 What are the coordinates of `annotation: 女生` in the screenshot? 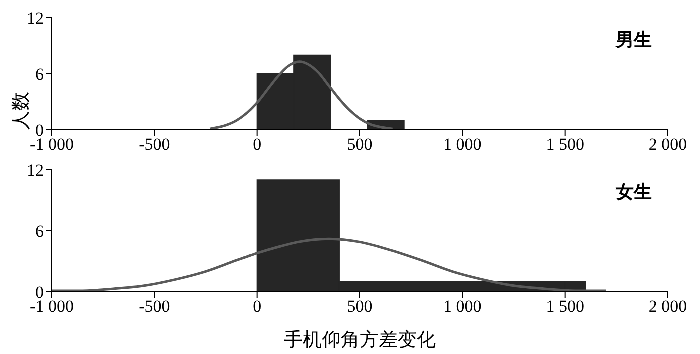 It's located at (634, 192).